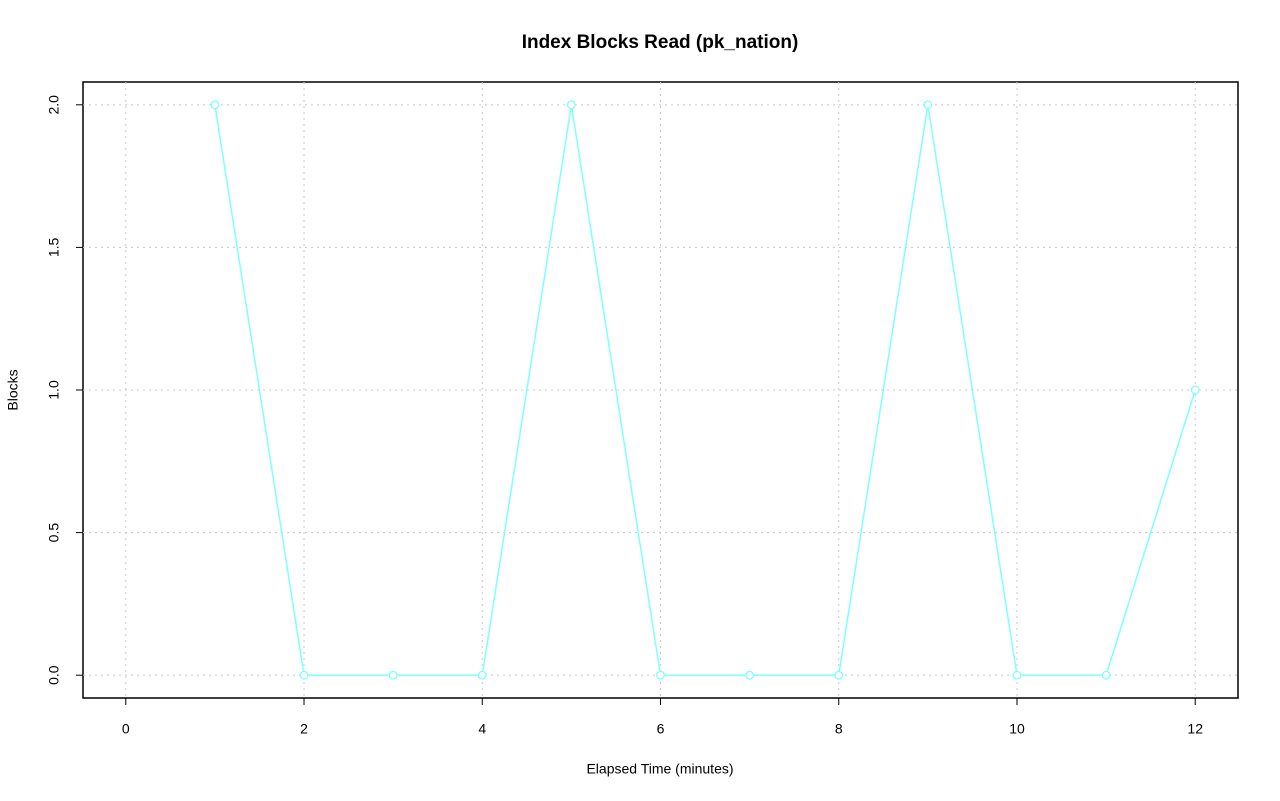 This screenshot has height=801, width=1280. I want to click on x-tick-label: 6, so click(661, 729).